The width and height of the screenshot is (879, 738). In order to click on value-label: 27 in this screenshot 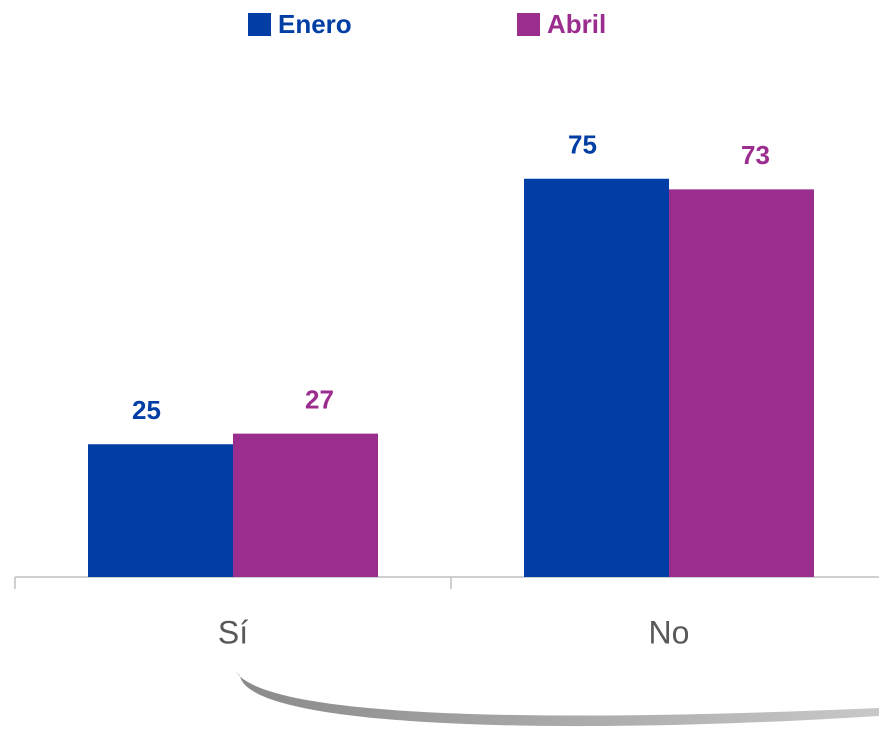, I will do `click(319, 400)`.